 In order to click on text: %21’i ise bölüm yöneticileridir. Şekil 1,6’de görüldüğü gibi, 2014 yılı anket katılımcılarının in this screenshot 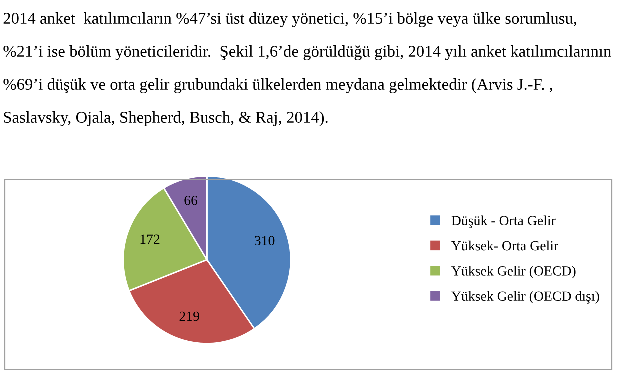, I will do `click(308, 53)`.